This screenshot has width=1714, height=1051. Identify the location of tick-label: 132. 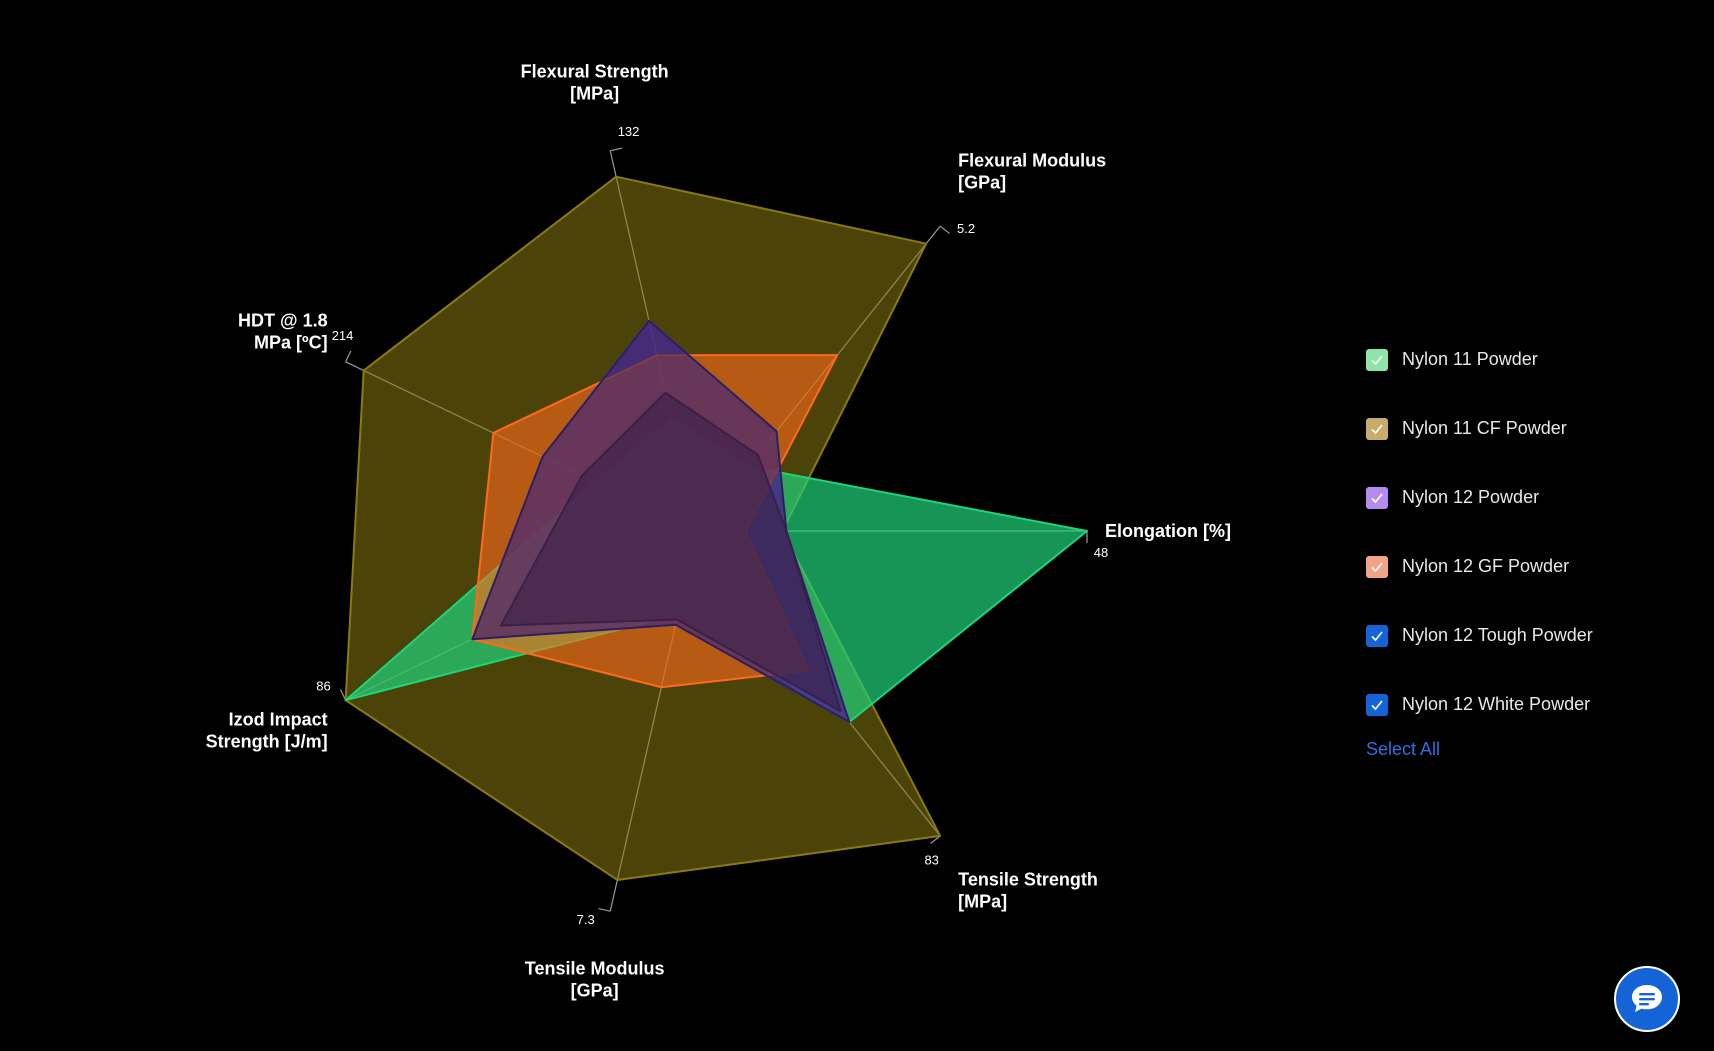
(629, 131).